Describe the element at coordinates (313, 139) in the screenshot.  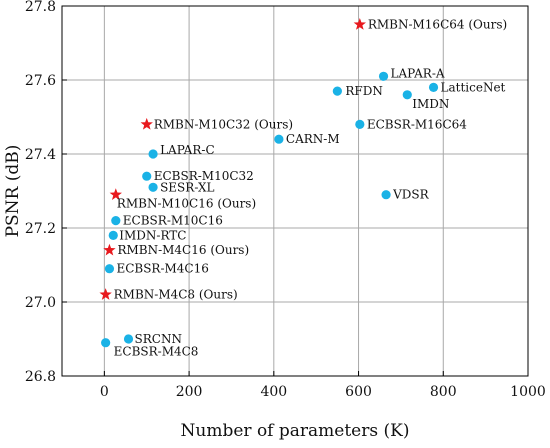
I see `point-label: CARN-M` at that location.